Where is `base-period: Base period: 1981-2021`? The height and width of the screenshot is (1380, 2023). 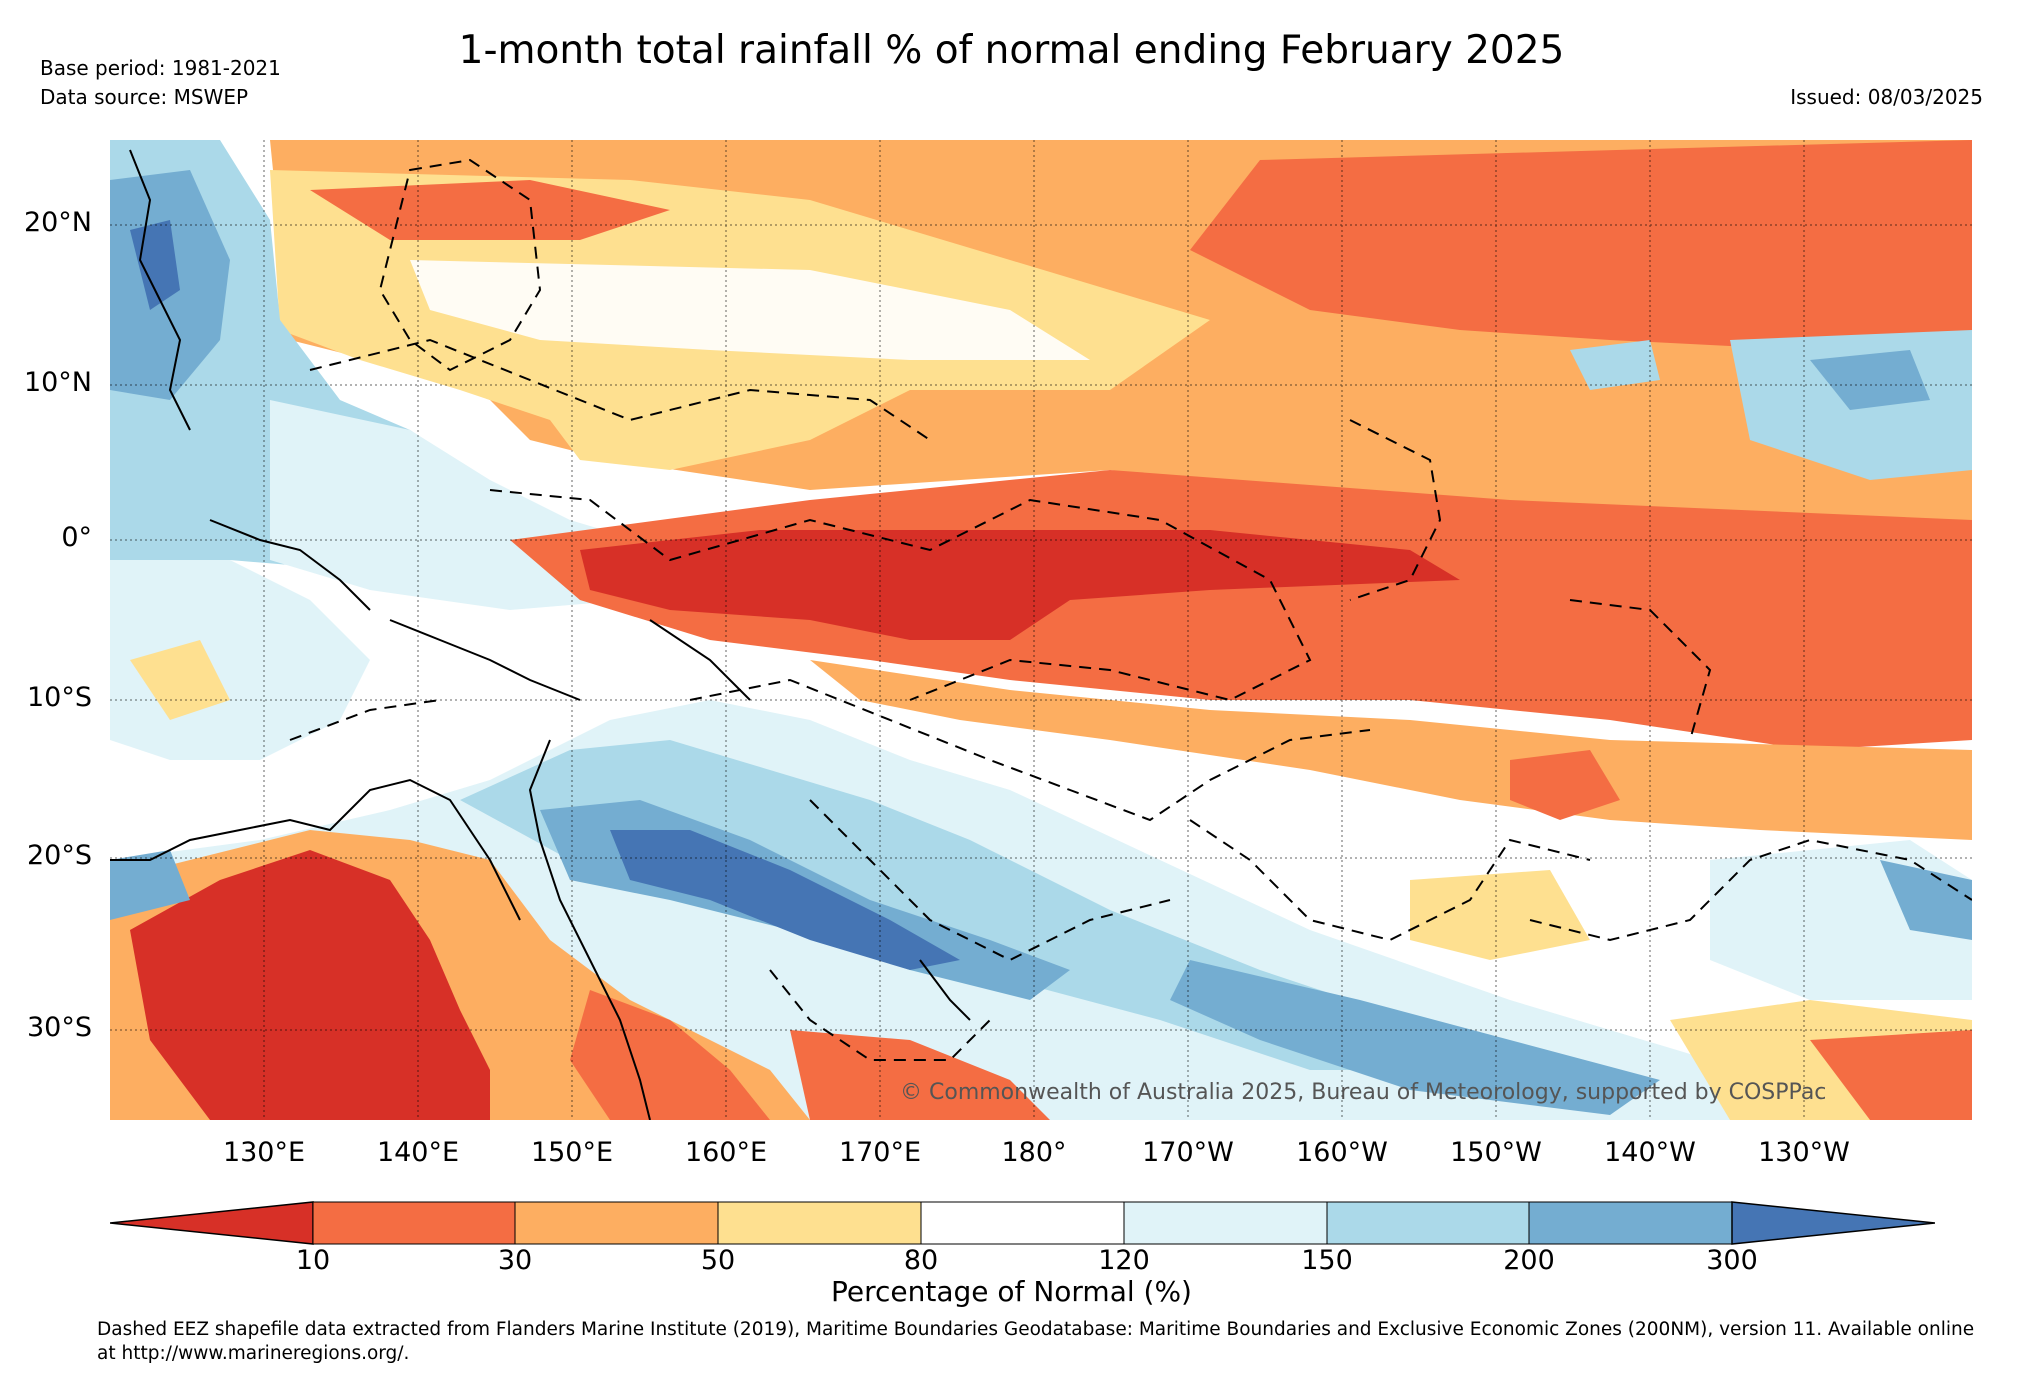
base-period: Base period: 1981-2021 is located at coordinates (160, 68).